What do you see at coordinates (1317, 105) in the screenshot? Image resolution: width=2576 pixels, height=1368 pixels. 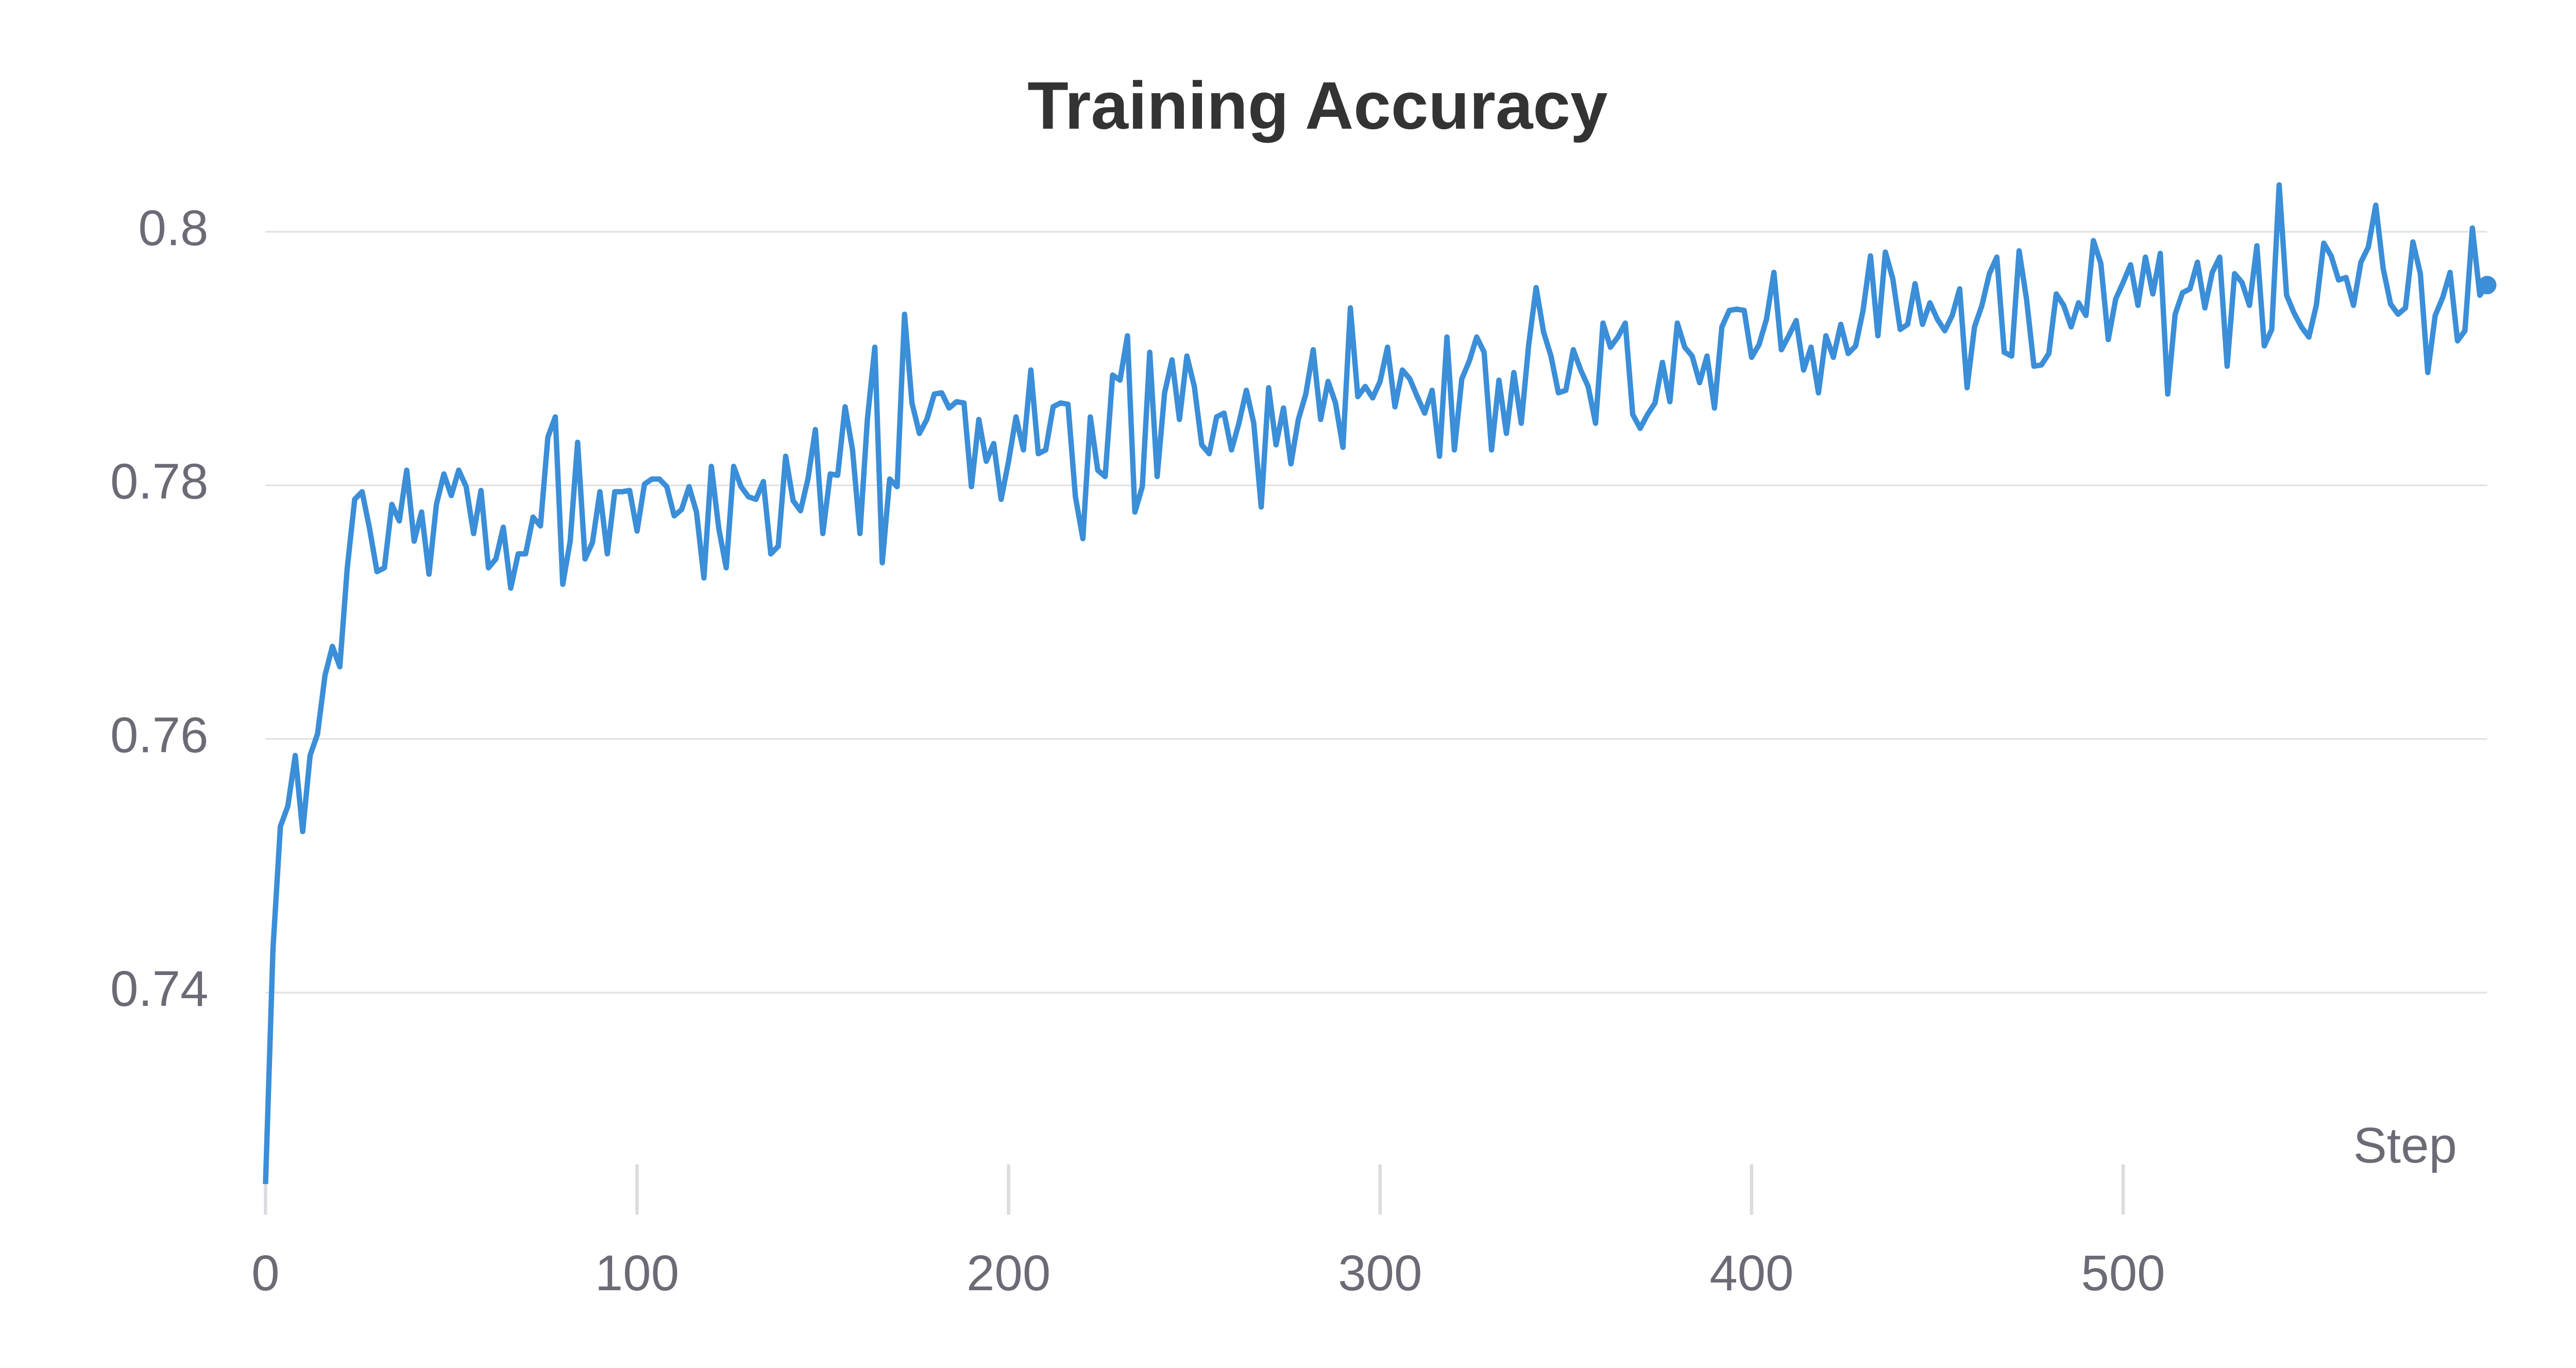 I see `chart-title: Training Accuracy` at bounding box center [1317, 105].